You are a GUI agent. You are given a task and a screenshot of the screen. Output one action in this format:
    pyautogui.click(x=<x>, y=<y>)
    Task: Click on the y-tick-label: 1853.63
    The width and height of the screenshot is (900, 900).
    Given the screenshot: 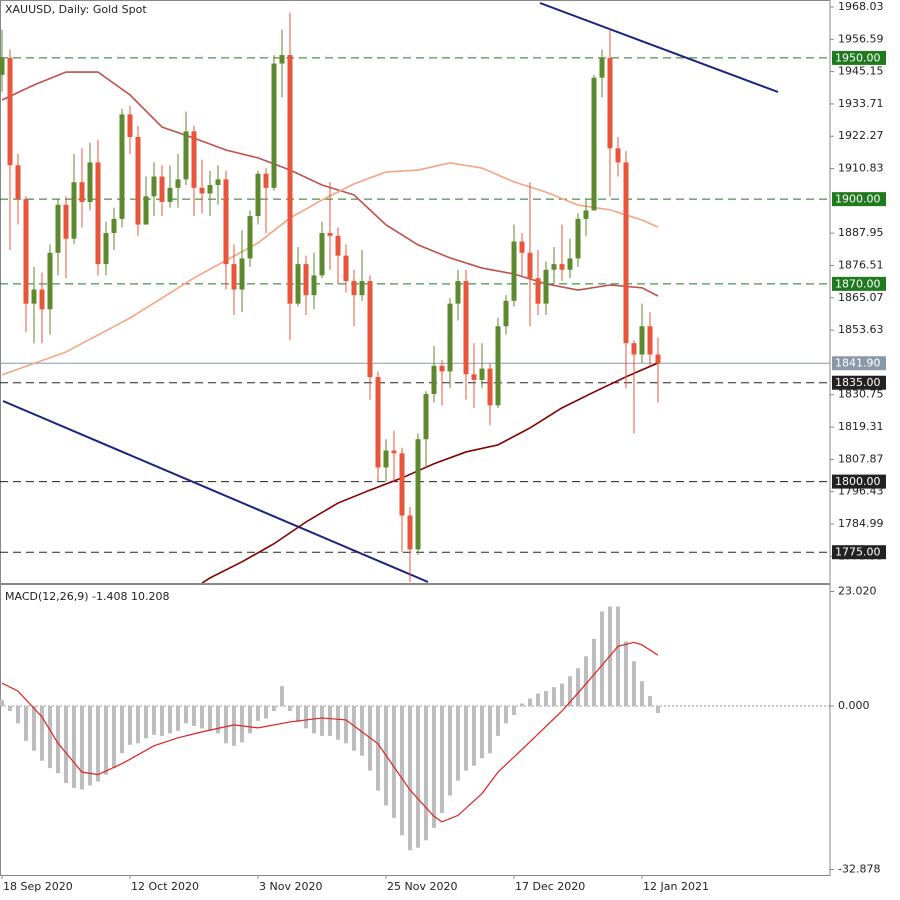 What is the action you would take?
    pyautogui.click(x=861, y=329)
    